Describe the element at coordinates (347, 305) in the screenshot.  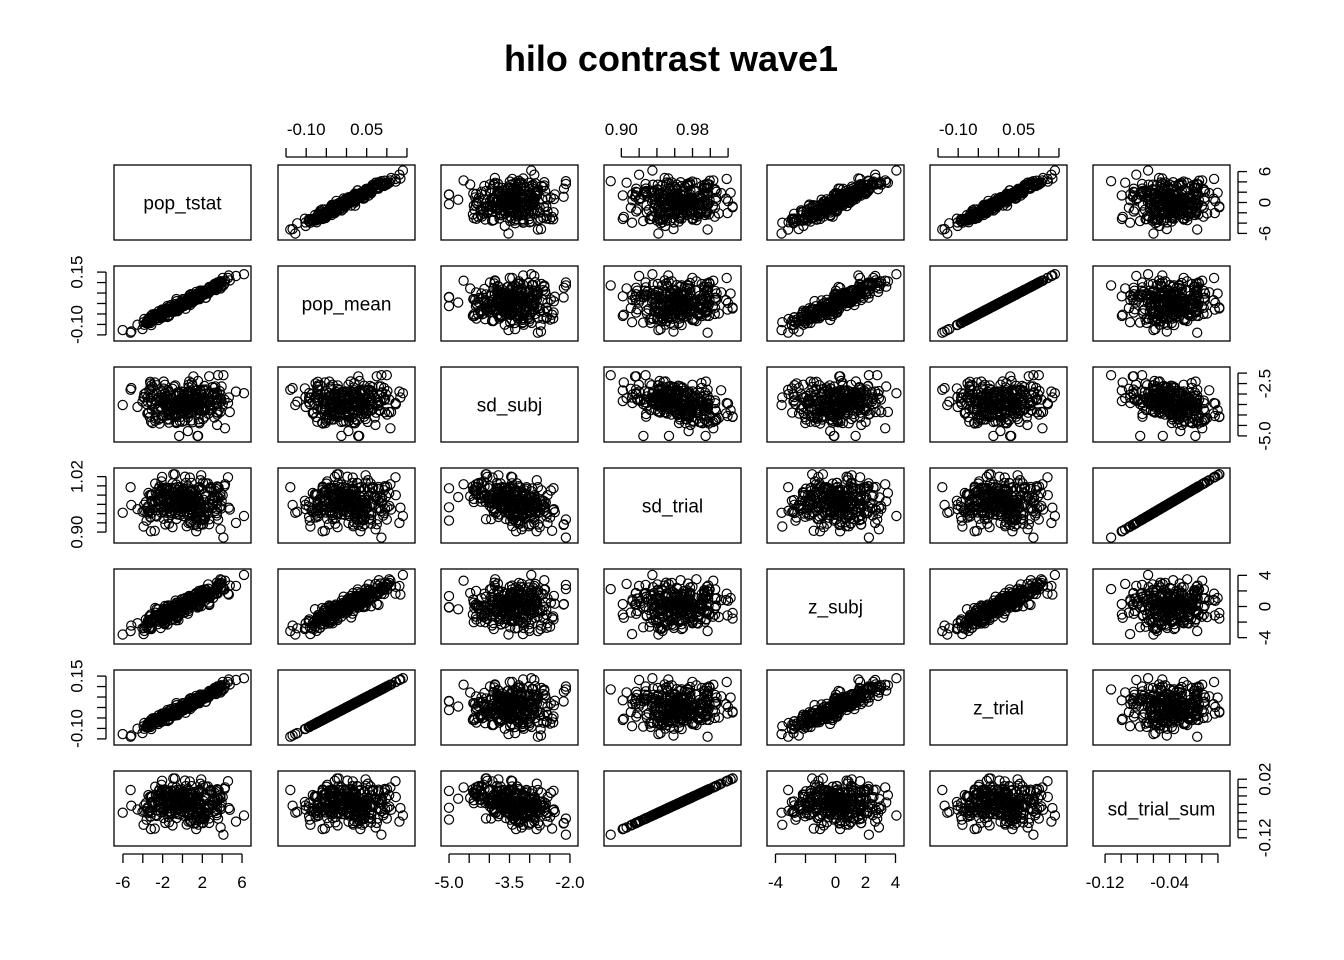
I see `variable-label: pop_mean` at that location.